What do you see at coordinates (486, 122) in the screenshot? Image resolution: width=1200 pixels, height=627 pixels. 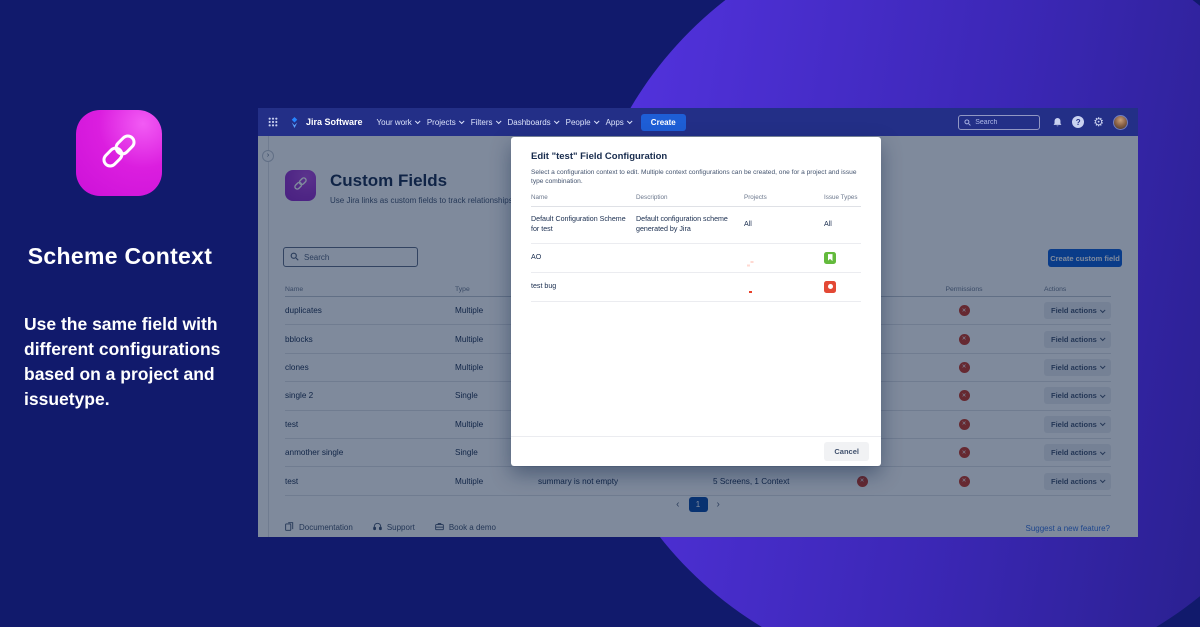 I see `nav-item-filters: Filters` at bounding box center [486, 122].